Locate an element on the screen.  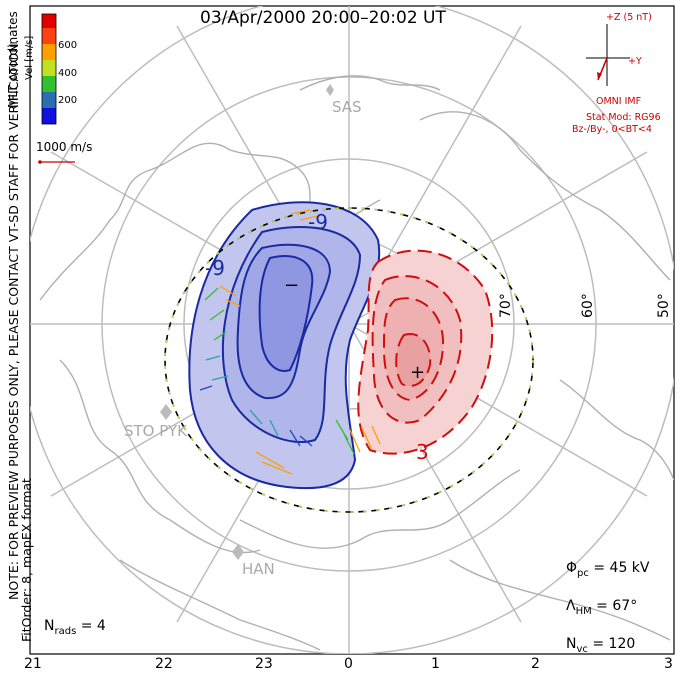
coordinate-system-label: MLT coordinates is located at coordinates (13, 59).